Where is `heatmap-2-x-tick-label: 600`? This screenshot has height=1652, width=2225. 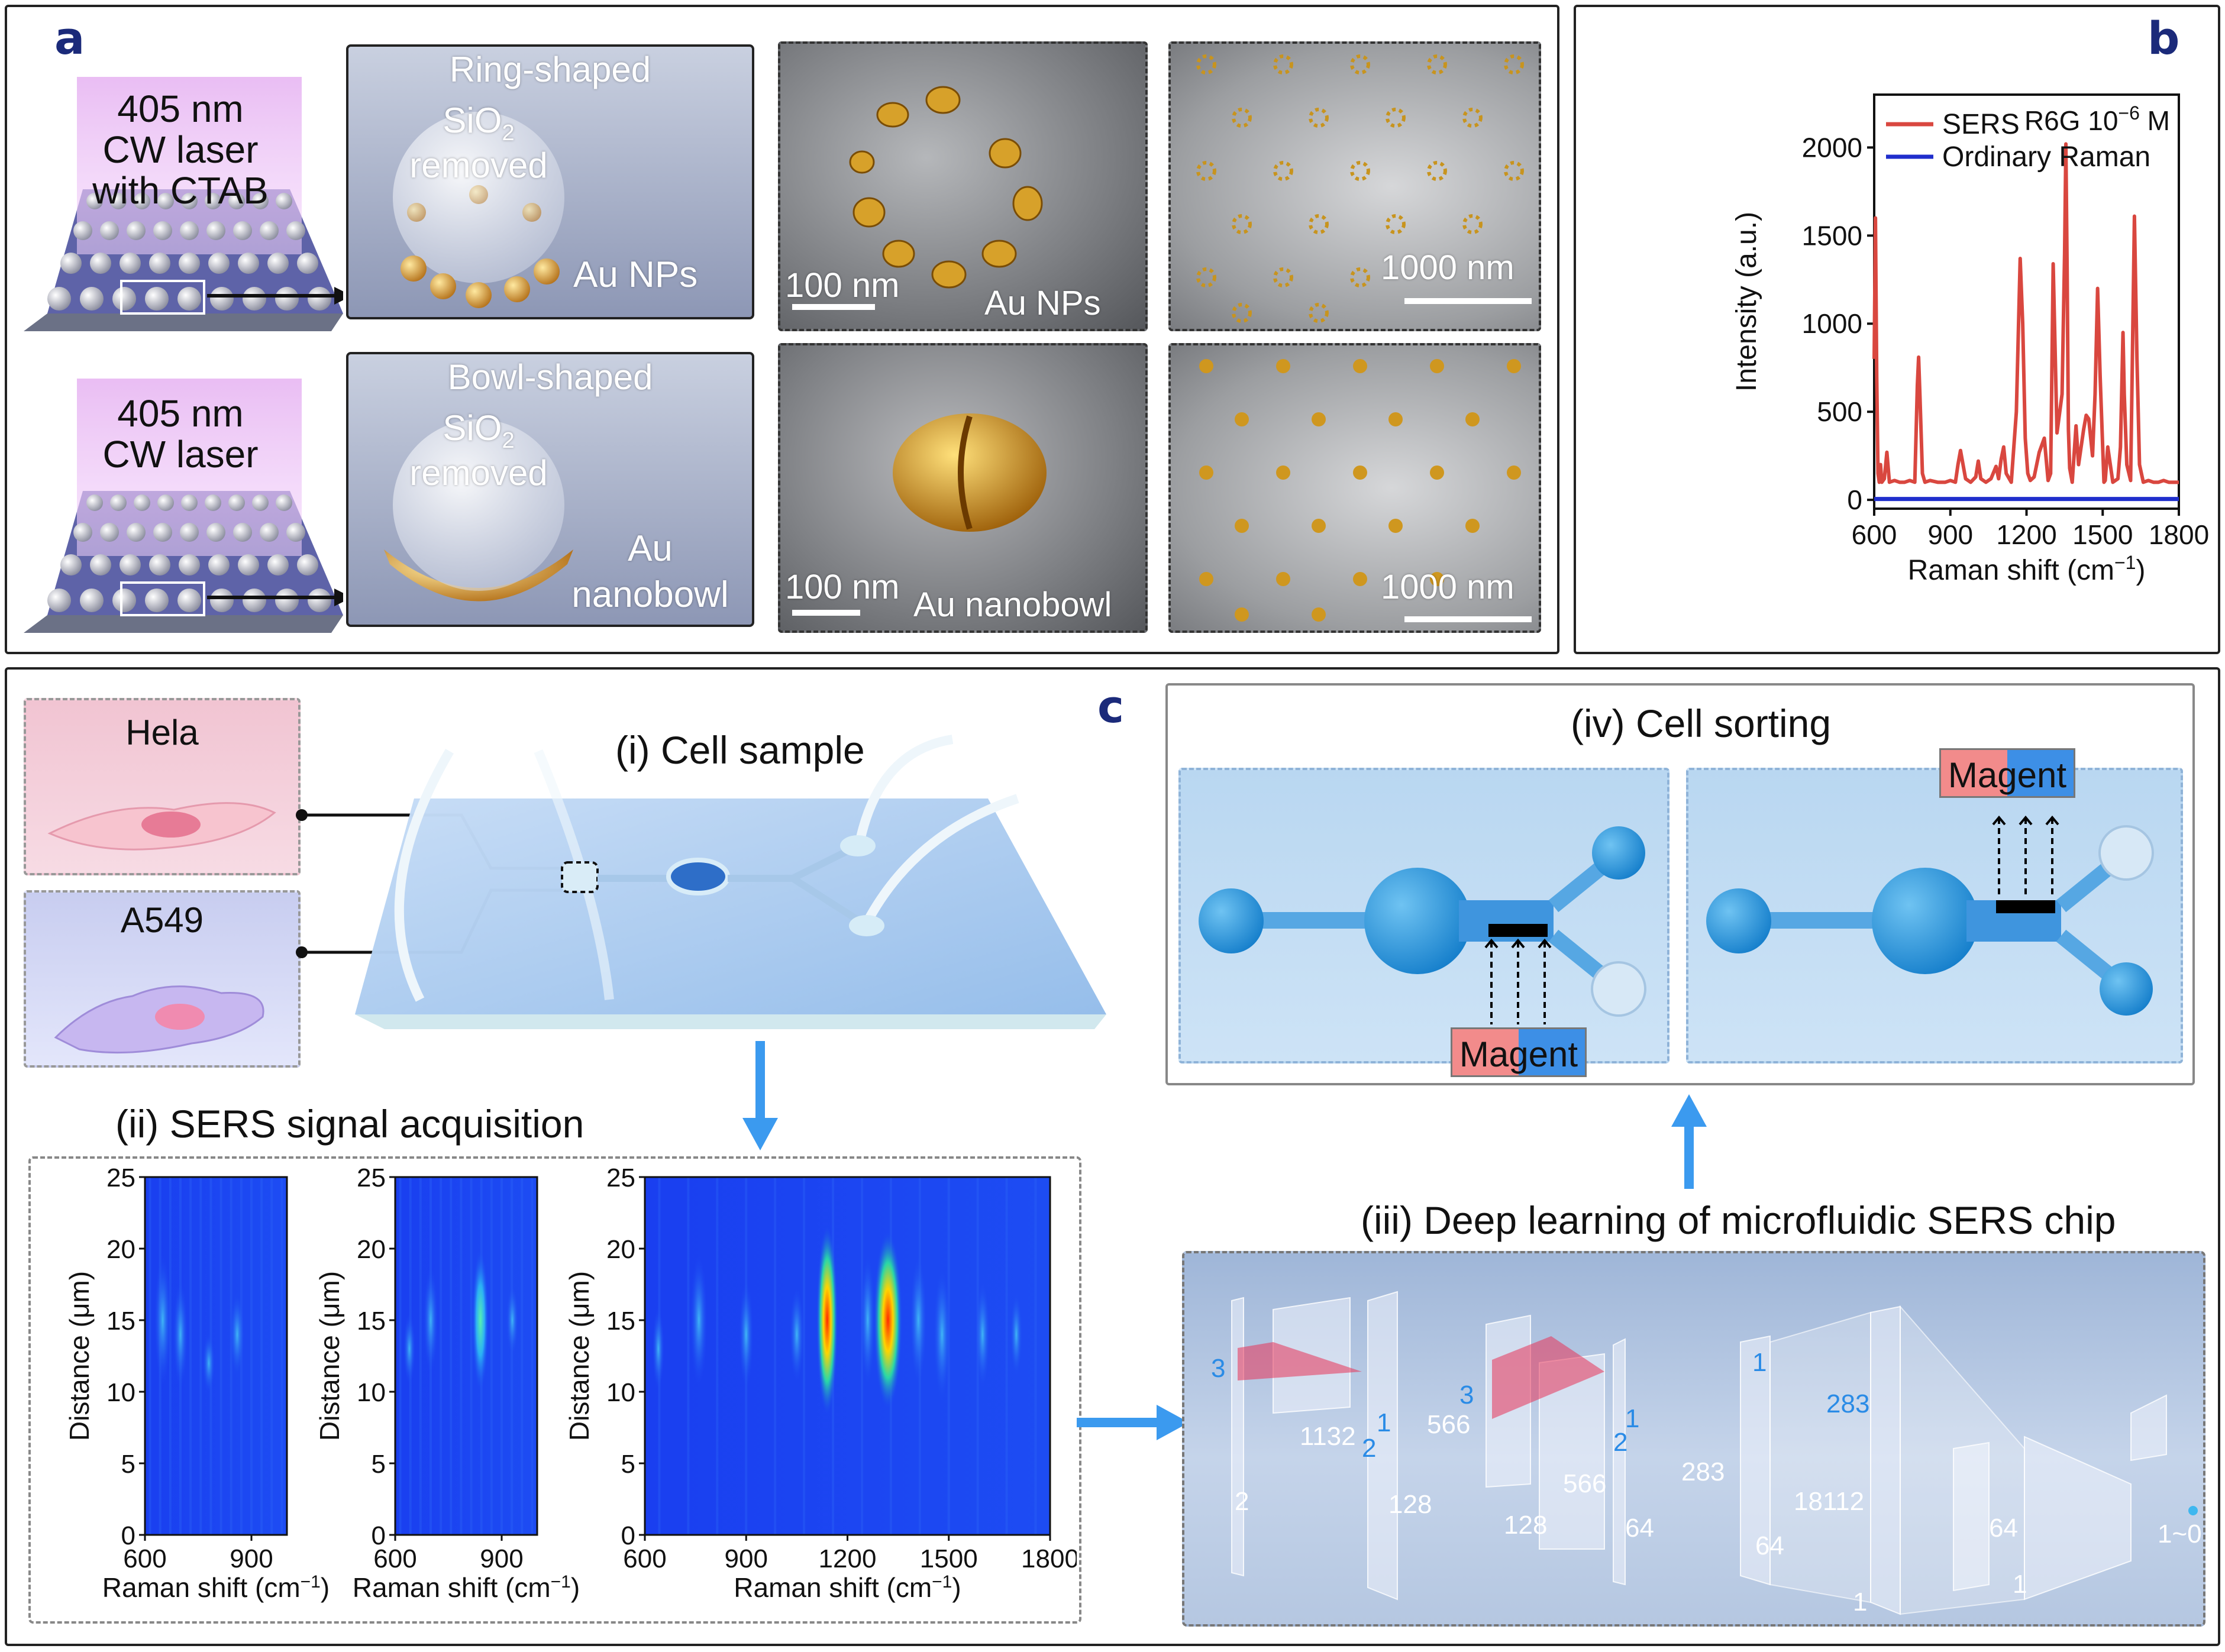 heatmap-2-x-tick-label: 600 is located at coordinates (394, 1558).